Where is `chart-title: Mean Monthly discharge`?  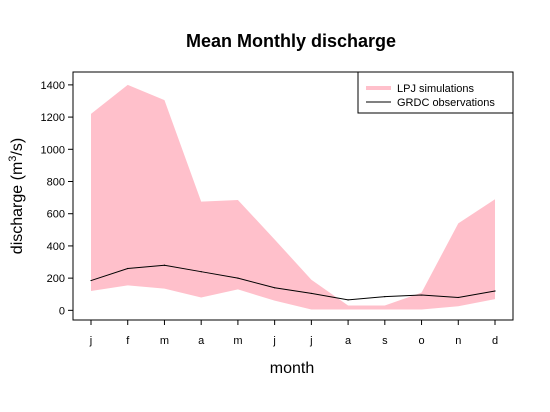 chart-title: Mean Monthly discharge is located at coordinates (291, 41).